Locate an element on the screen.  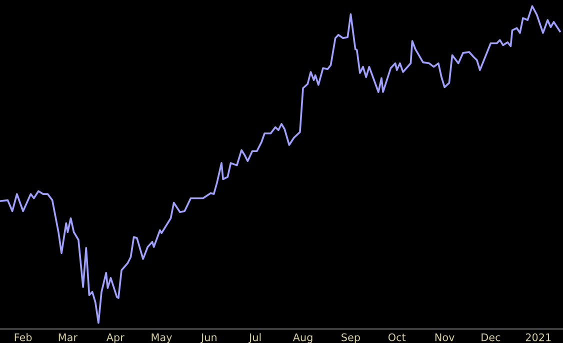
x-tick-label: Jul is located at coordinates (254, 338).